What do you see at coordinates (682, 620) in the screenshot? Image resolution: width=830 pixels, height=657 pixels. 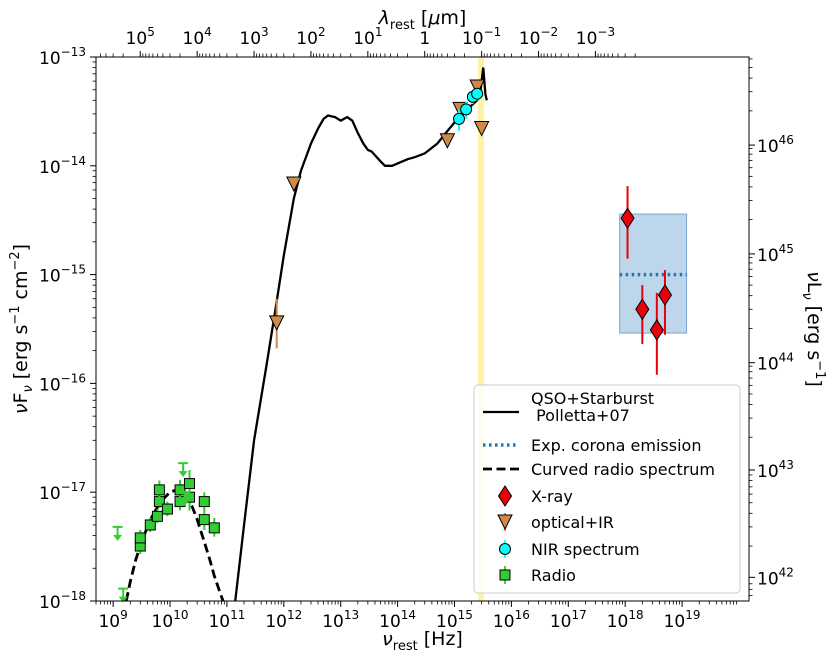 I see `x-tick-label: 1019` at bounding box center [682, 620].